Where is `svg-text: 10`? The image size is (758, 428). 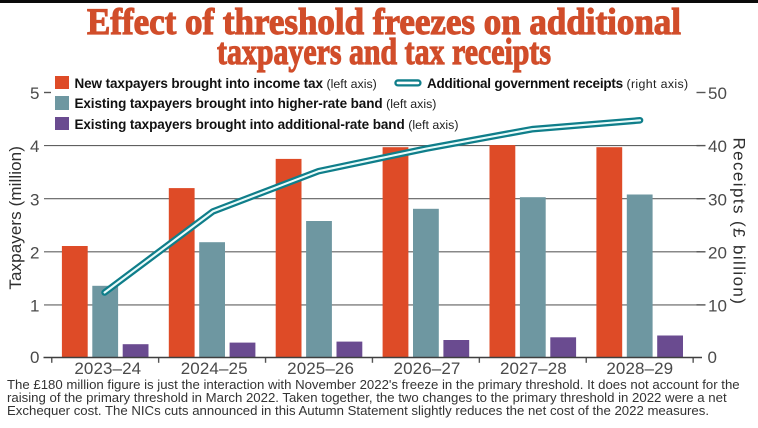 svg-text: 10 is located at coordinates (717, 306).